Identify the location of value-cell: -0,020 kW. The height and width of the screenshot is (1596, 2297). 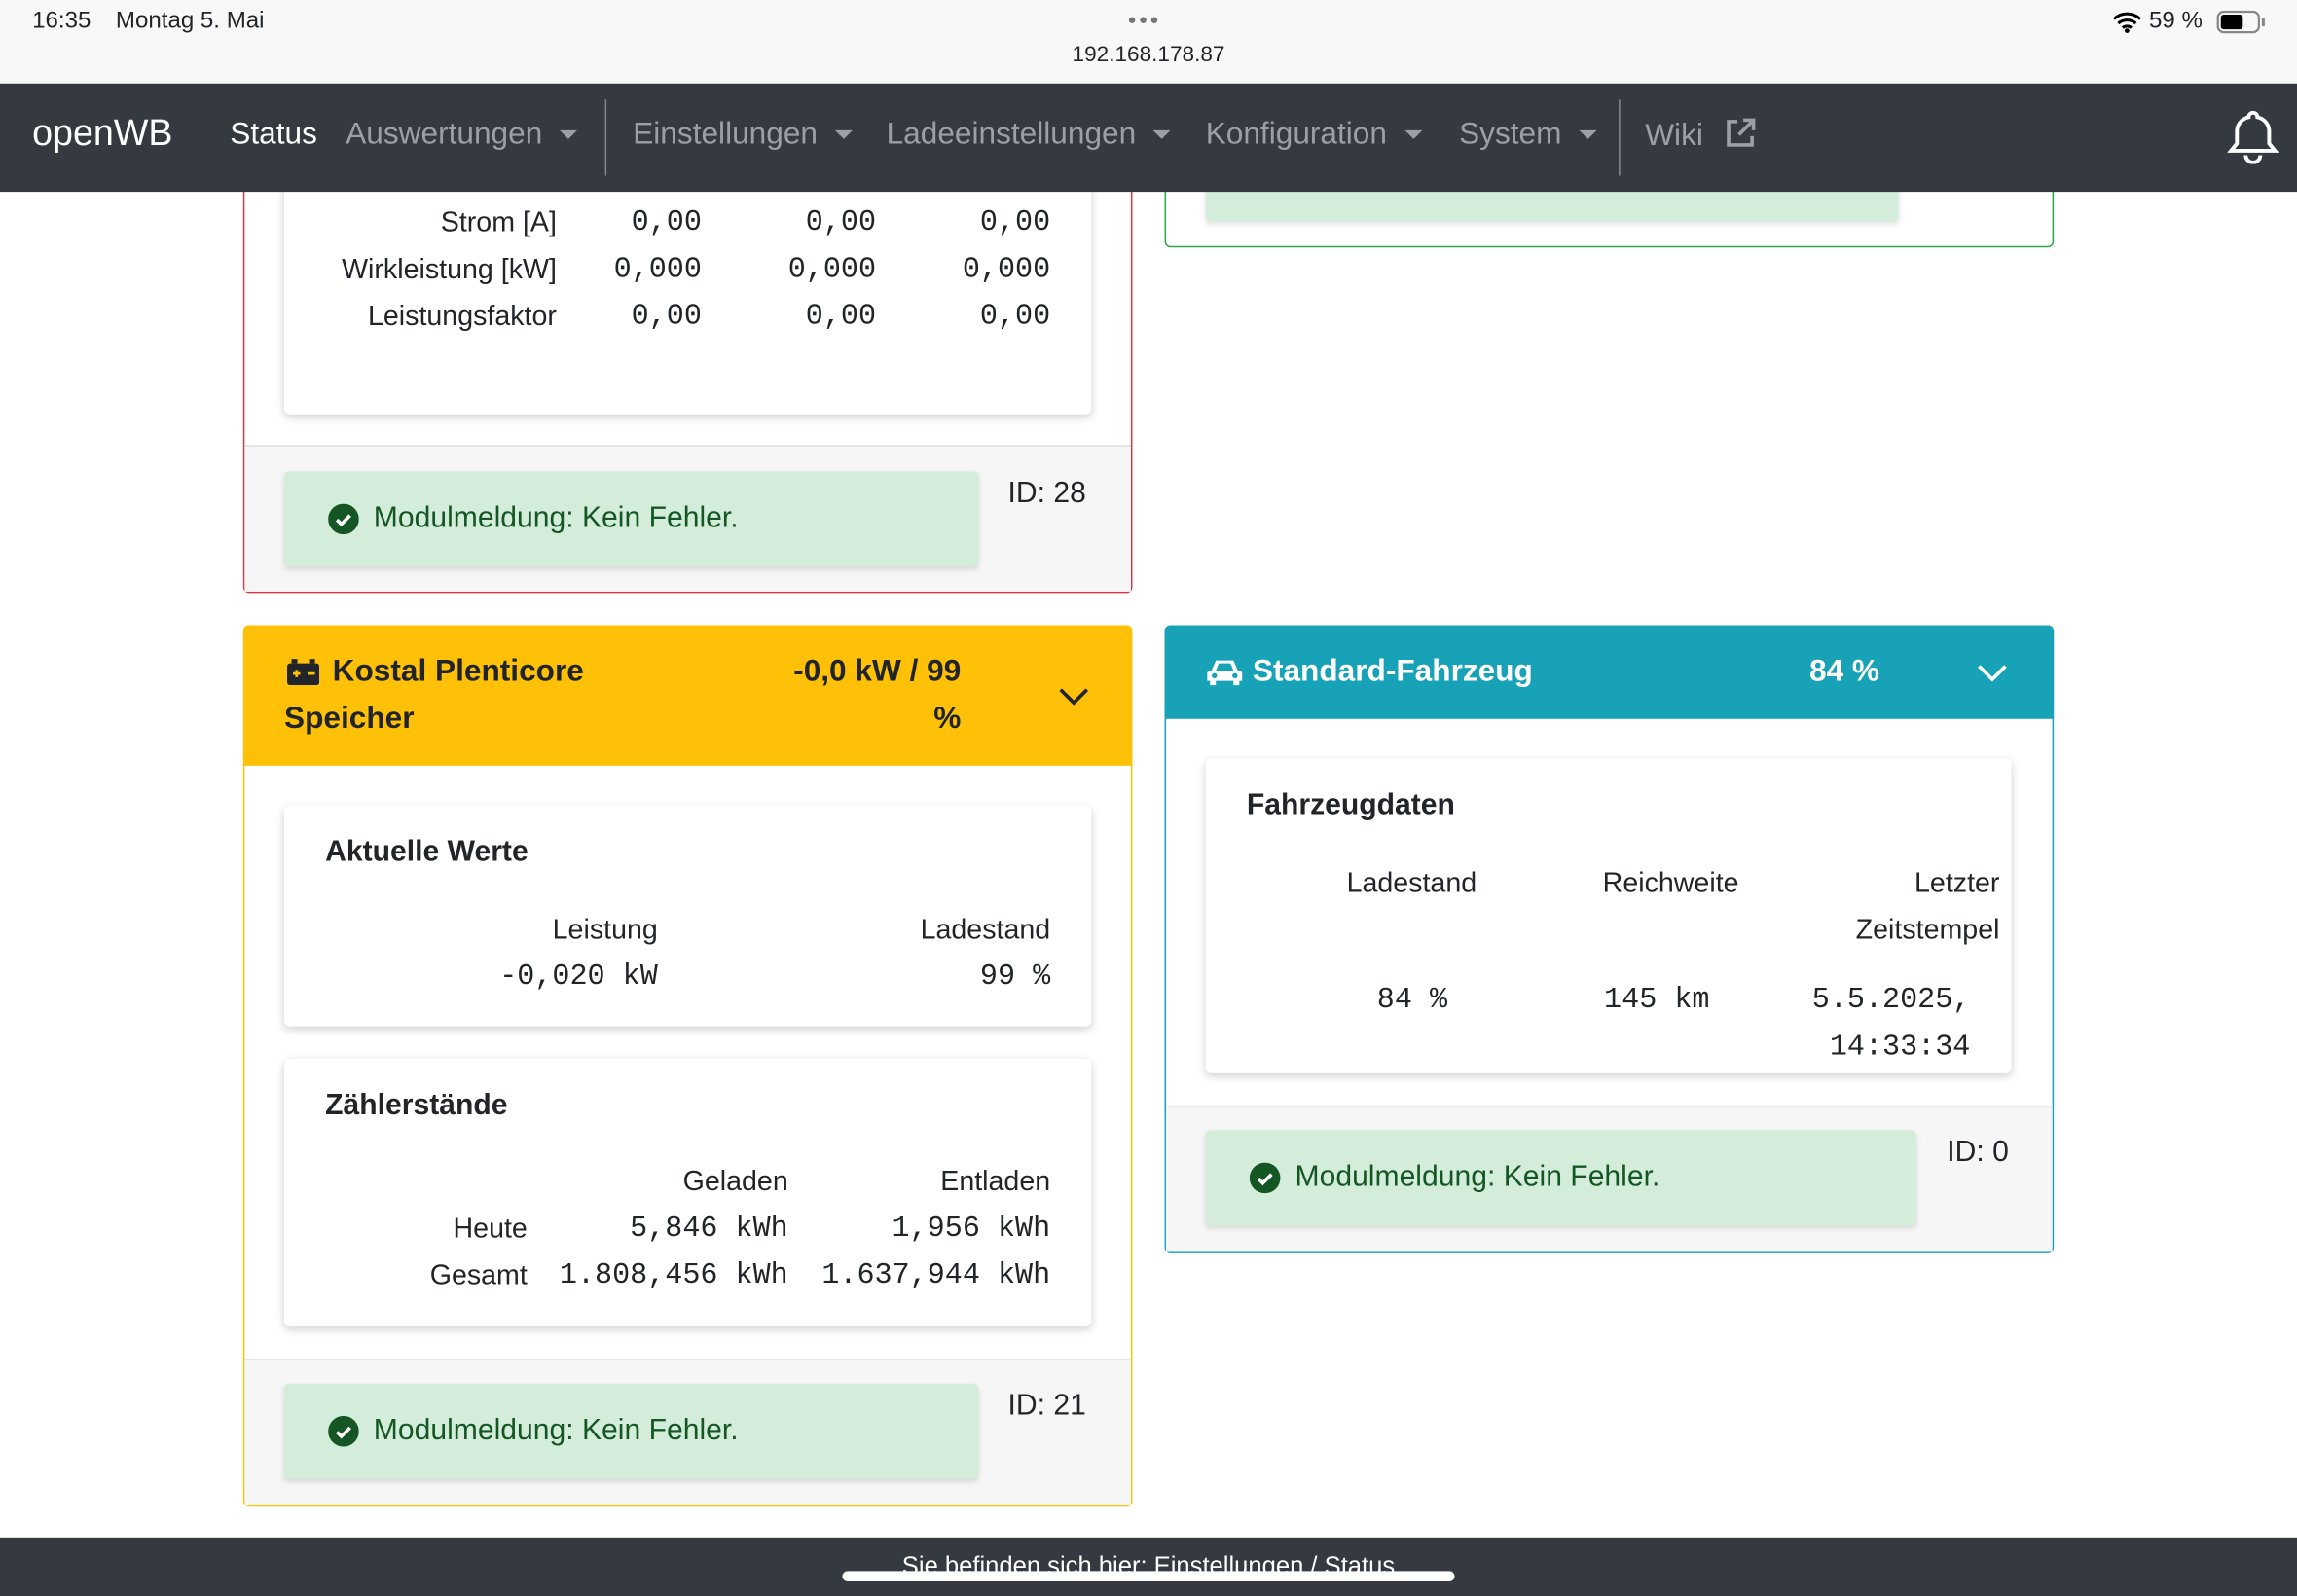
(578, 978).